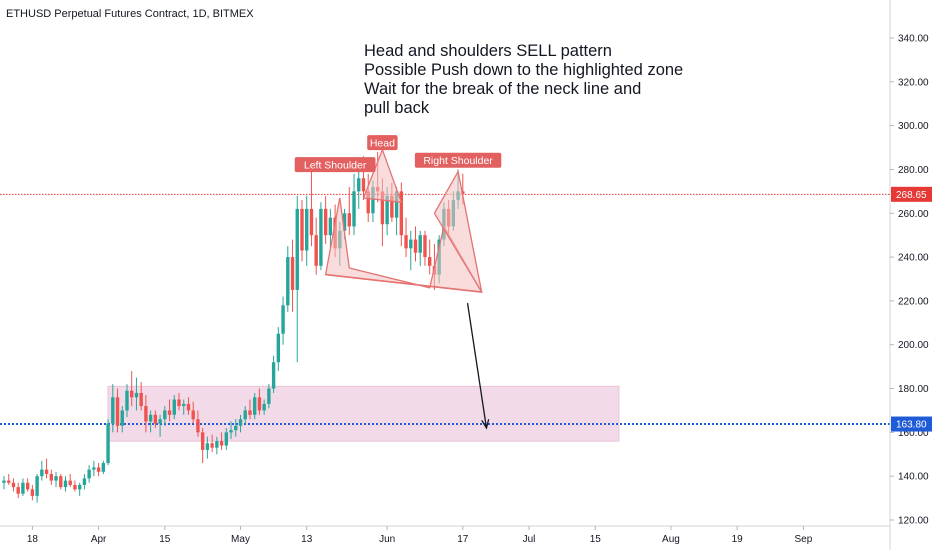 The image size is (932, 550). Describe the element at coordinates (913, 39) in the screenshot. I see `y-tick-label: 340.00` at that location.